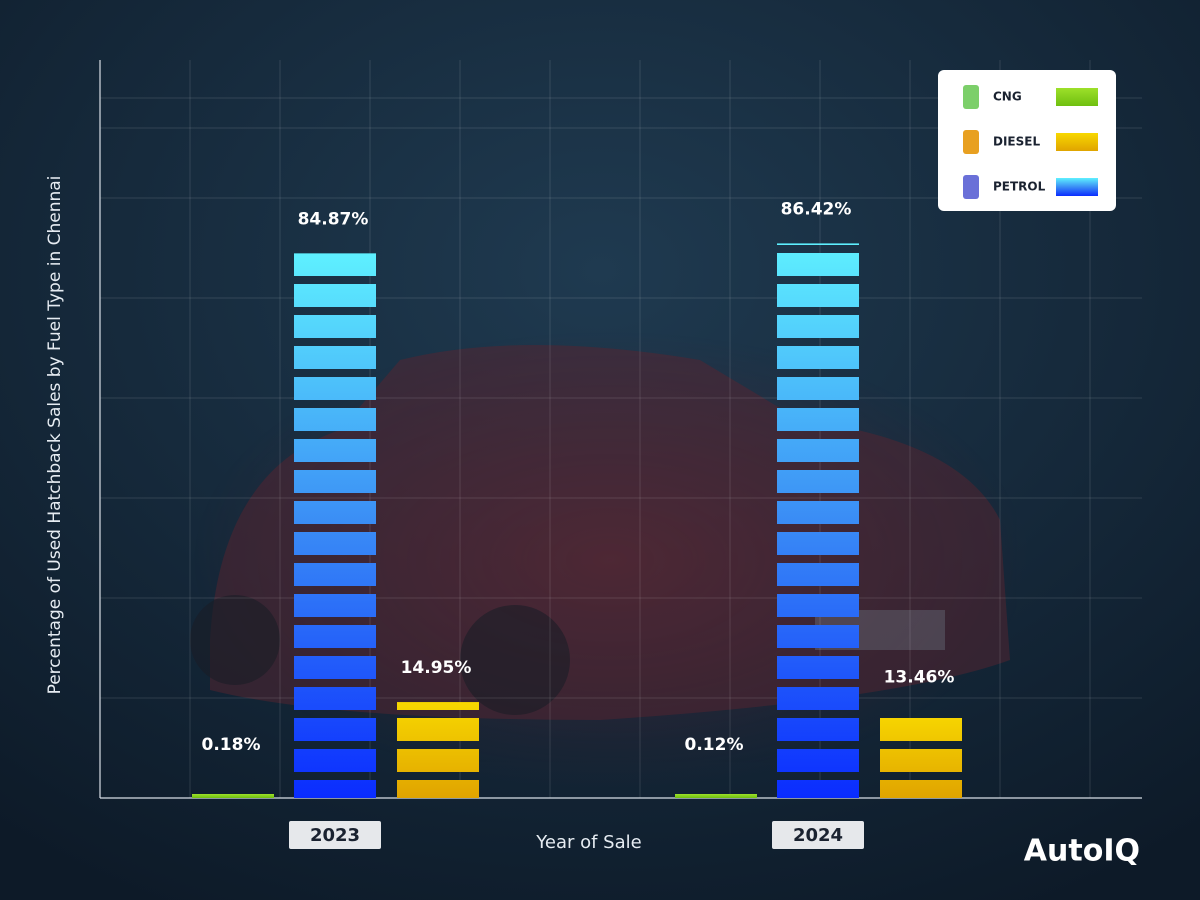 The image size is (1200, 900). Describe the element at coordinates (1016, 142) in the screenshot. I see `legend-label: DIESEL` at that location.